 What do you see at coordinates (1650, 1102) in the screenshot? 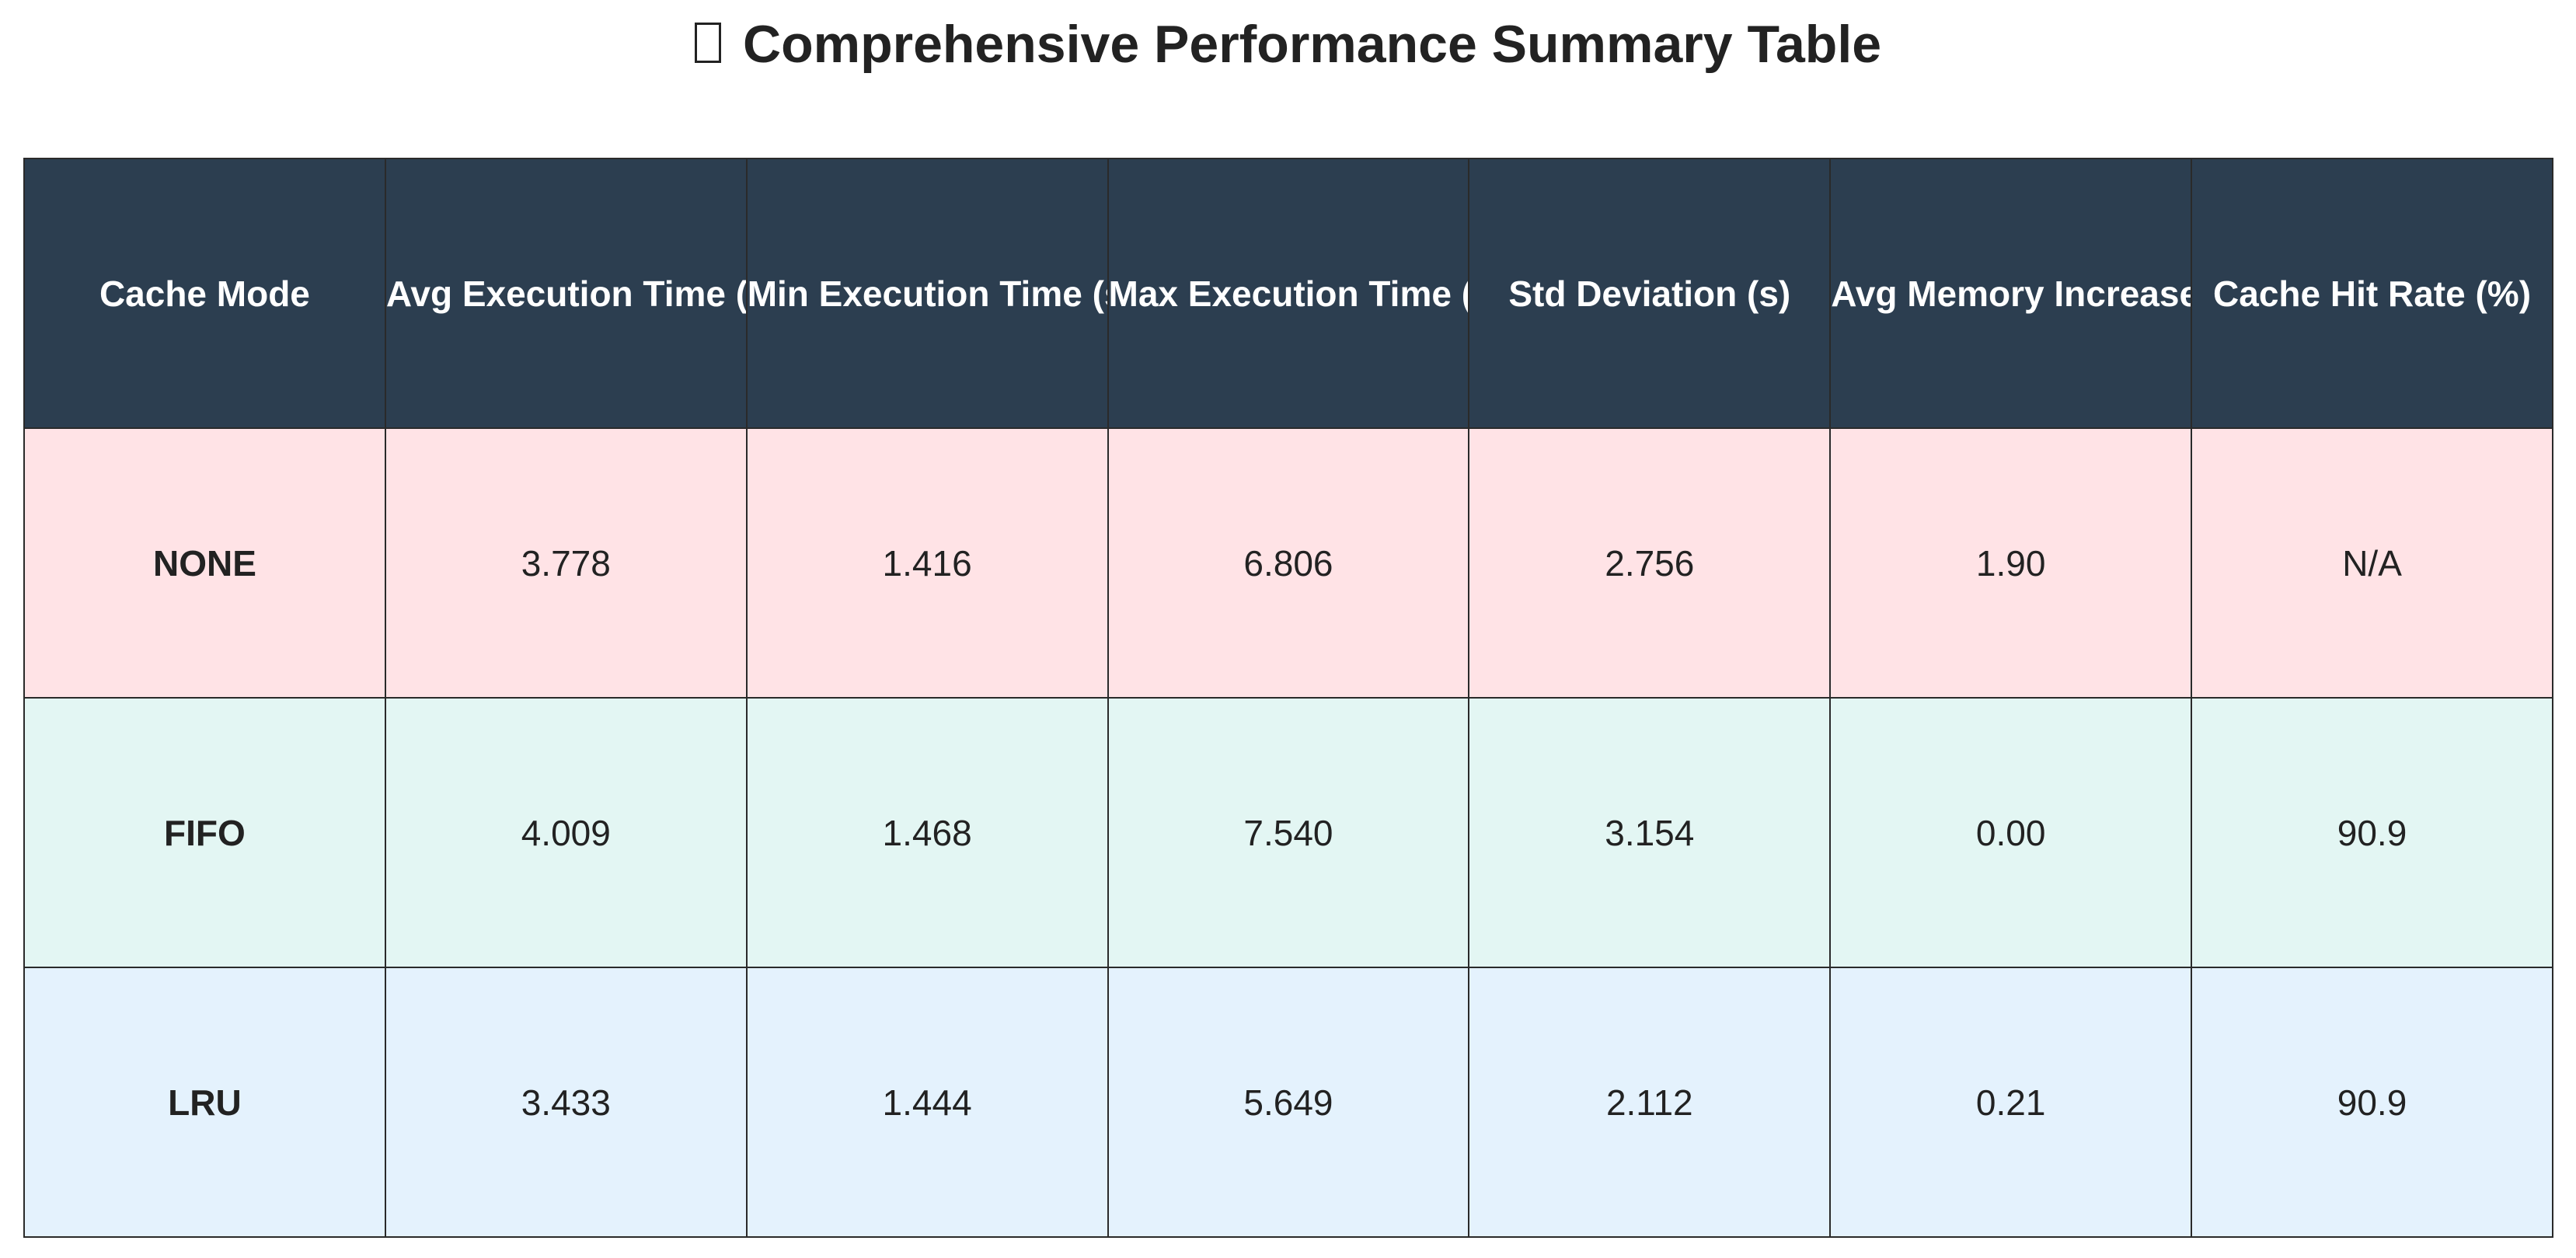
I see `table-cell: 2.112` at bounding box center [1650, 1102].